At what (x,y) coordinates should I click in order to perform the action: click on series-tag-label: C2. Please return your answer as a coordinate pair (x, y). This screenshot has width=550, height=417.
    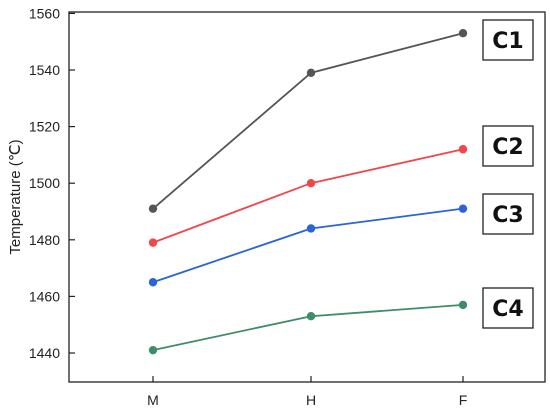
    Looking at the image, I should click on (507, 147).